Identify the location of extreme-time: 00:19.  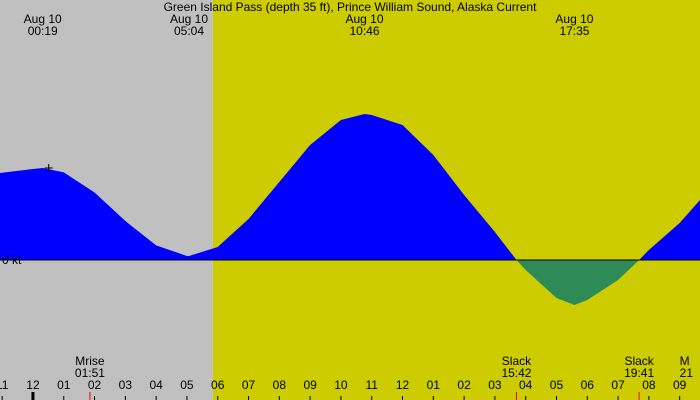
(43, 31).